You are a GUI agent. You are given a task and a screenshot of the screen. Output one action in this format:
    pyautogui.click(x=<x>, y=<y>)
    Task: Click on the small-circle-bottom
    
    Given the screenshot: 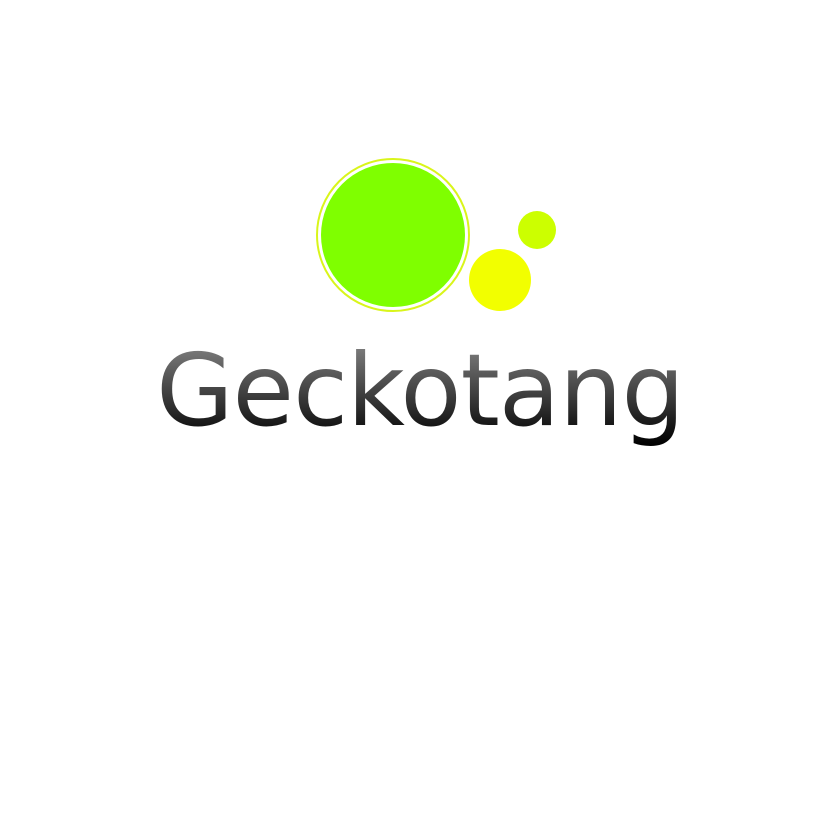 What is the action you would take?
    pyautogui.click(x=500, y=280)
    